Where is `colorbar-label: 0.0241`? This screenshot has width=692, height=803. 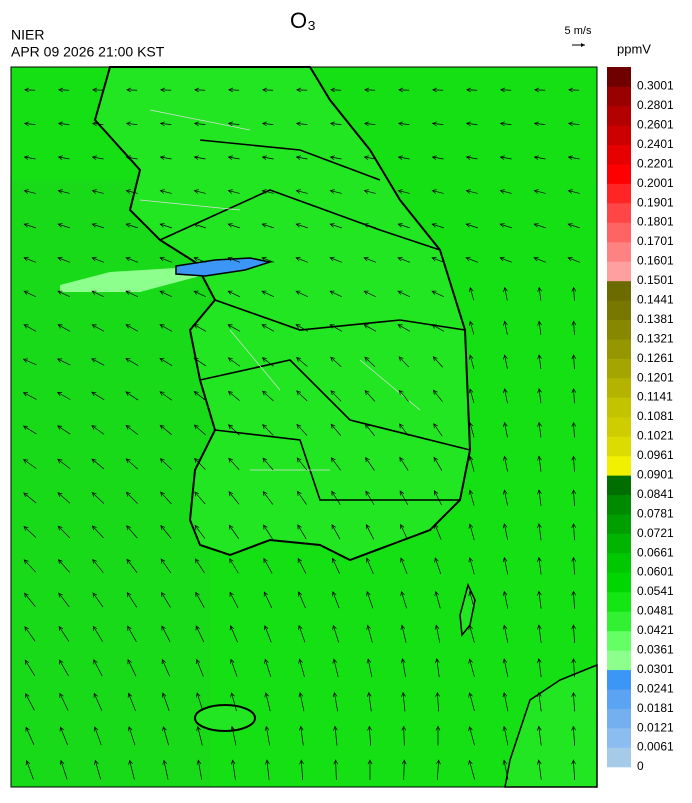
colorbar-label: 0.0241 is located at coordinates (655, 688).